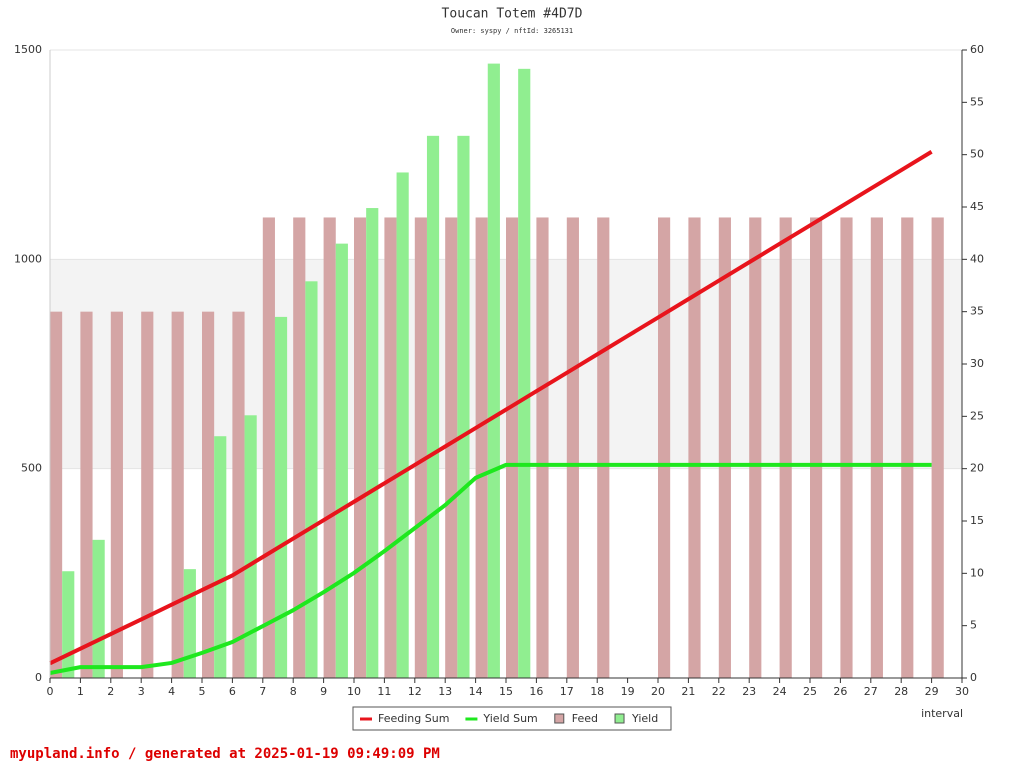 This screenshot has width=1024, height=768. I want to click on x-tick-label: 4, so click(171, 691).